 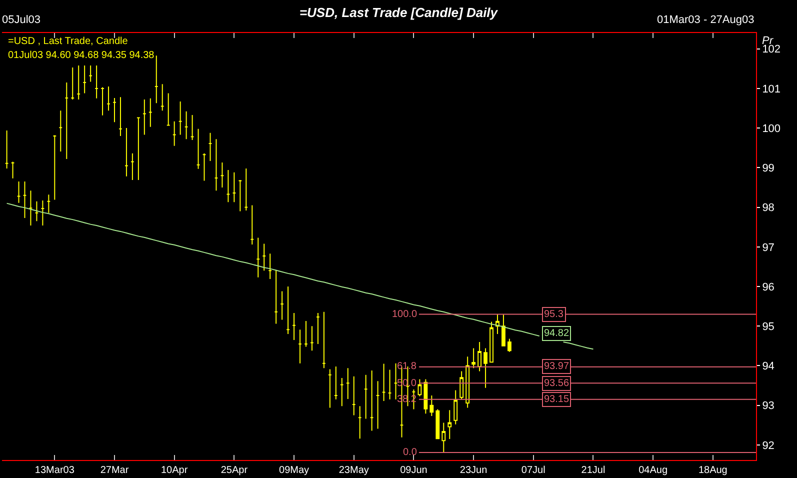 What do you see at coordinates (554, 314) in the screenshot?
I see `annotation: 95.3` at bounding box center [554, 314].